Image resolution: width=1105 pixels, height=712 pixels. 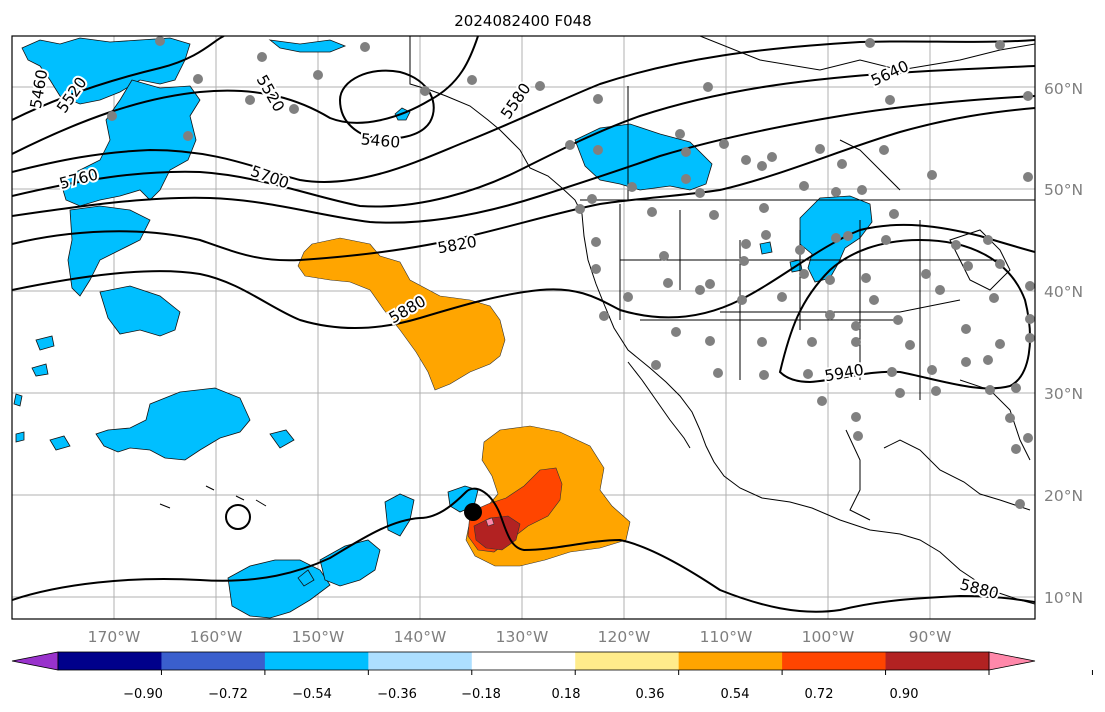 What do you see at coordinates (143, 694) in the screenshot?
I see `colorbar-tick-label: −0.90` at bounding box center [143, 694].